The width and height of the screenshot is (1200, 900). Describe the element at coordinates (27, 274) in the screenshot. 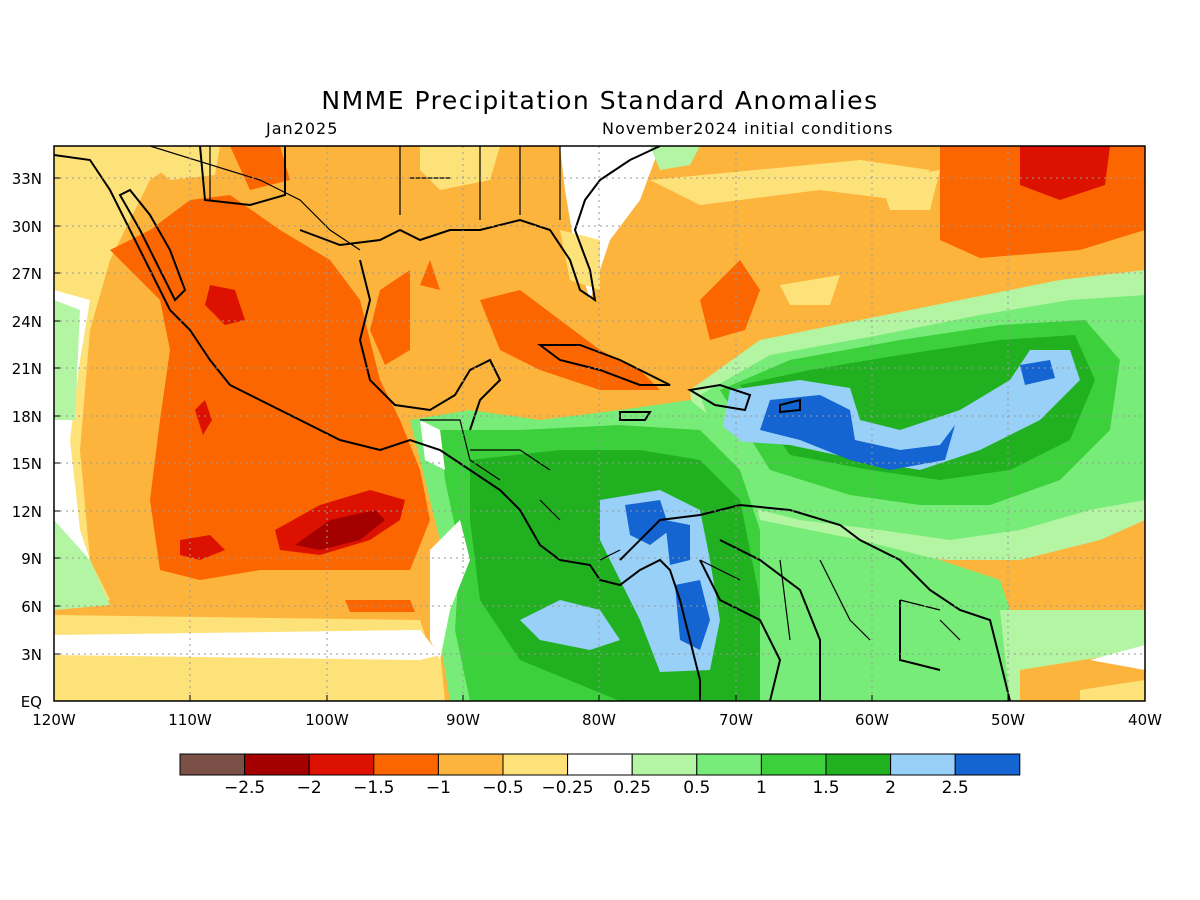

I see `lat-label: 27N` at that location.